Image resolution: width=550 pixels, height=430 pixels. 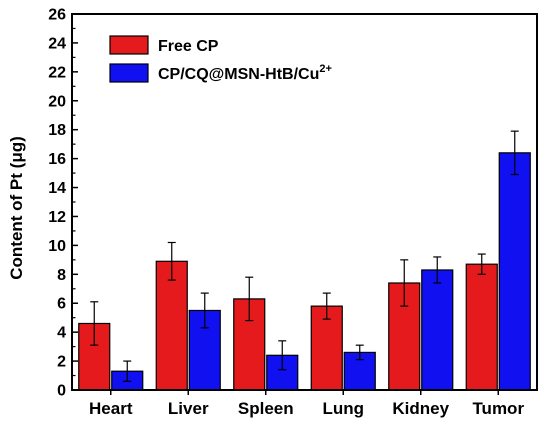 I want to click on x-tick-label-heart: Heart, so click(x=111, y=408).